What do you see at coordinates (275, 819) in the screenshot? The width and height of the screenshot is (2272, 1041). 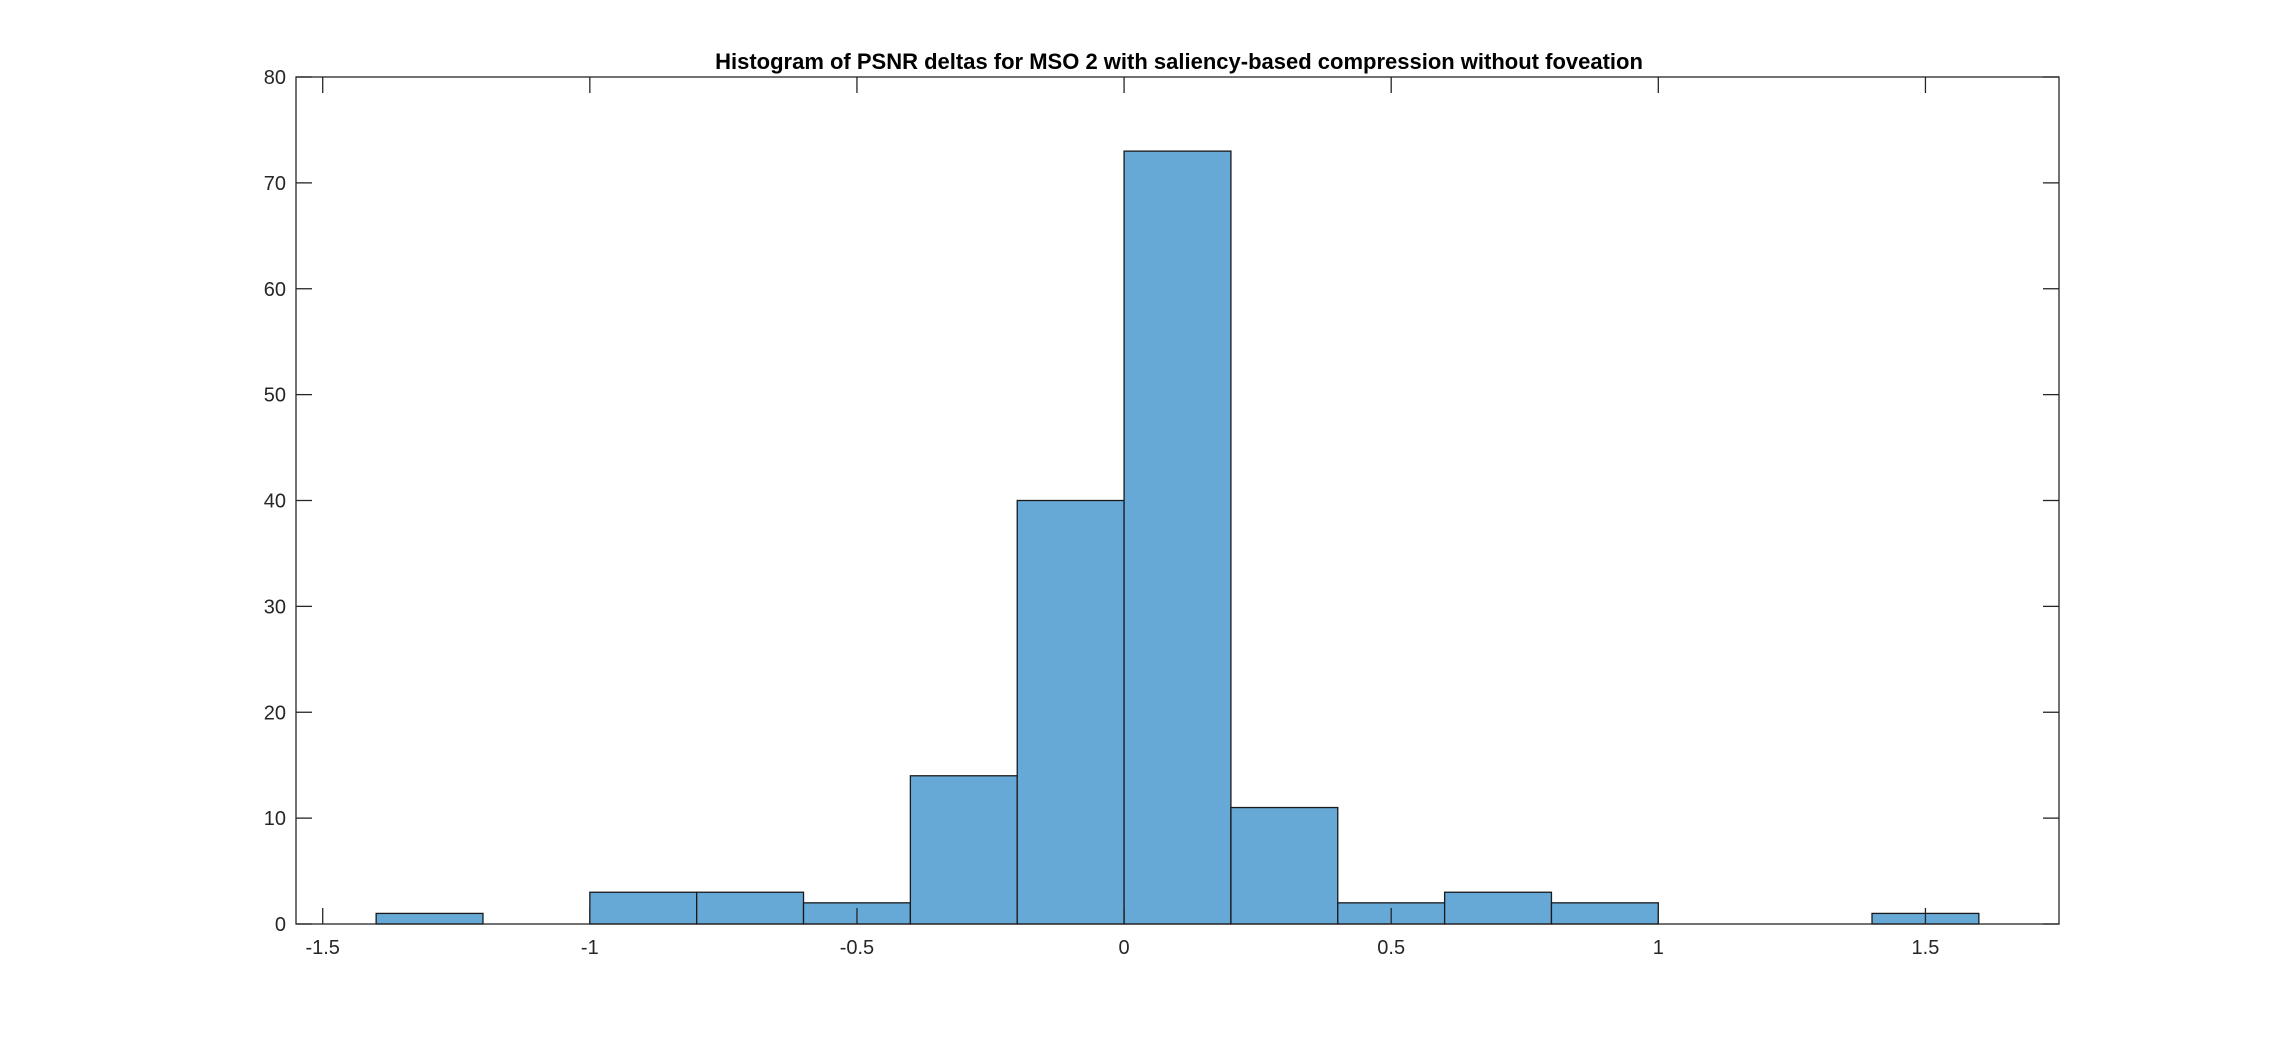 I see `y-tick-label: 10` at bounding box center [275, 819].